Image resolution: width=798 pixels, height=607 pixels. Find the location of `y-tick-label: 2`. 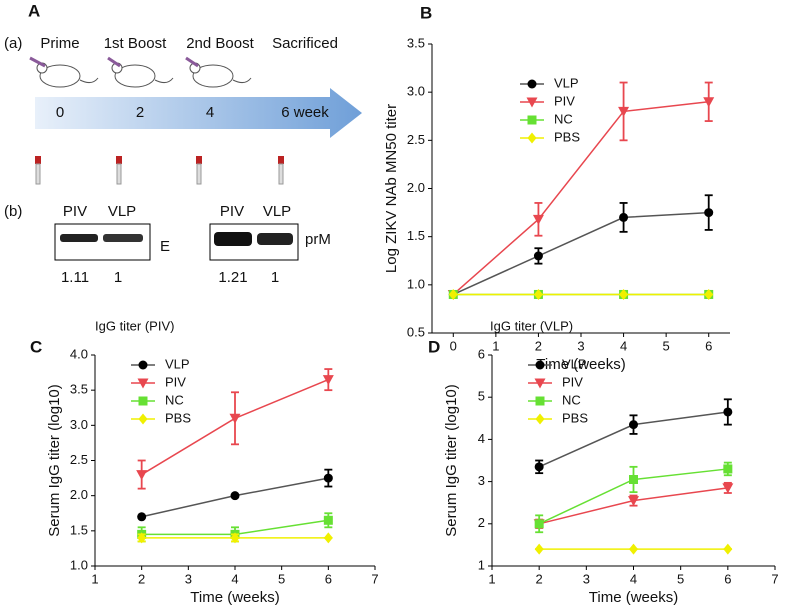

y-tick-label: 2 is located at coordinates (481, 522).